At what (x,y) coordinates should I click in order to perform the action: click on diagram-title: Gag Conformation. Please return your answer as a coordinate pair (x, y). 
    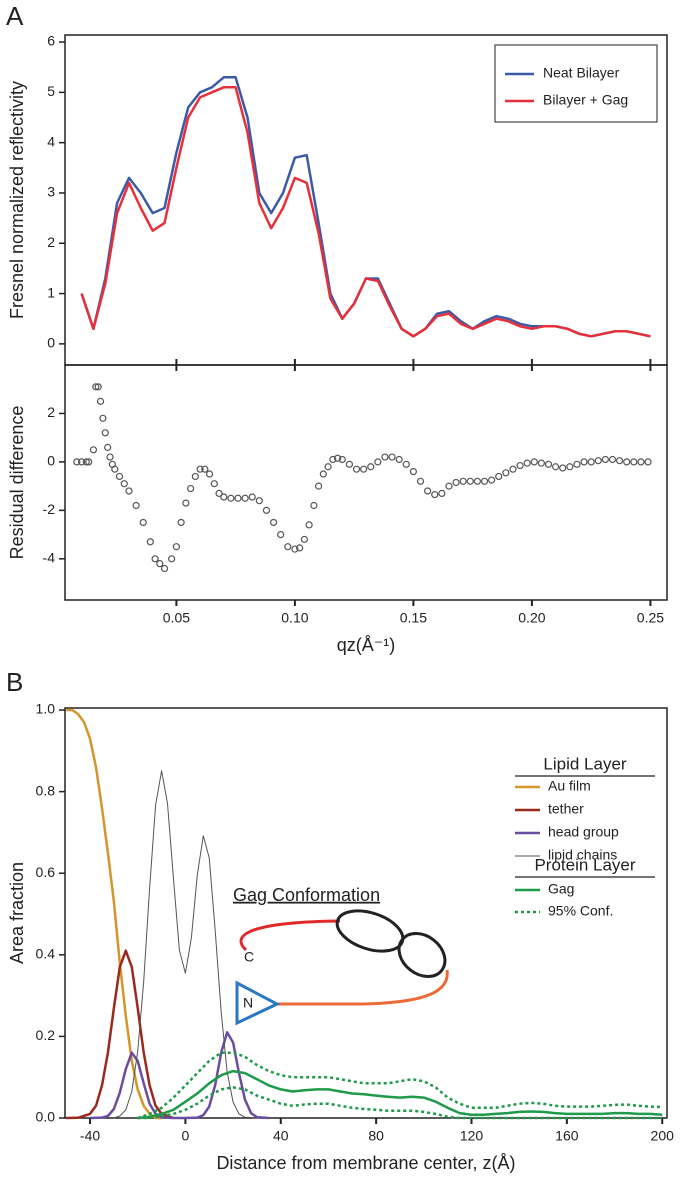
    Looking at the image, I should click on (306, 895).